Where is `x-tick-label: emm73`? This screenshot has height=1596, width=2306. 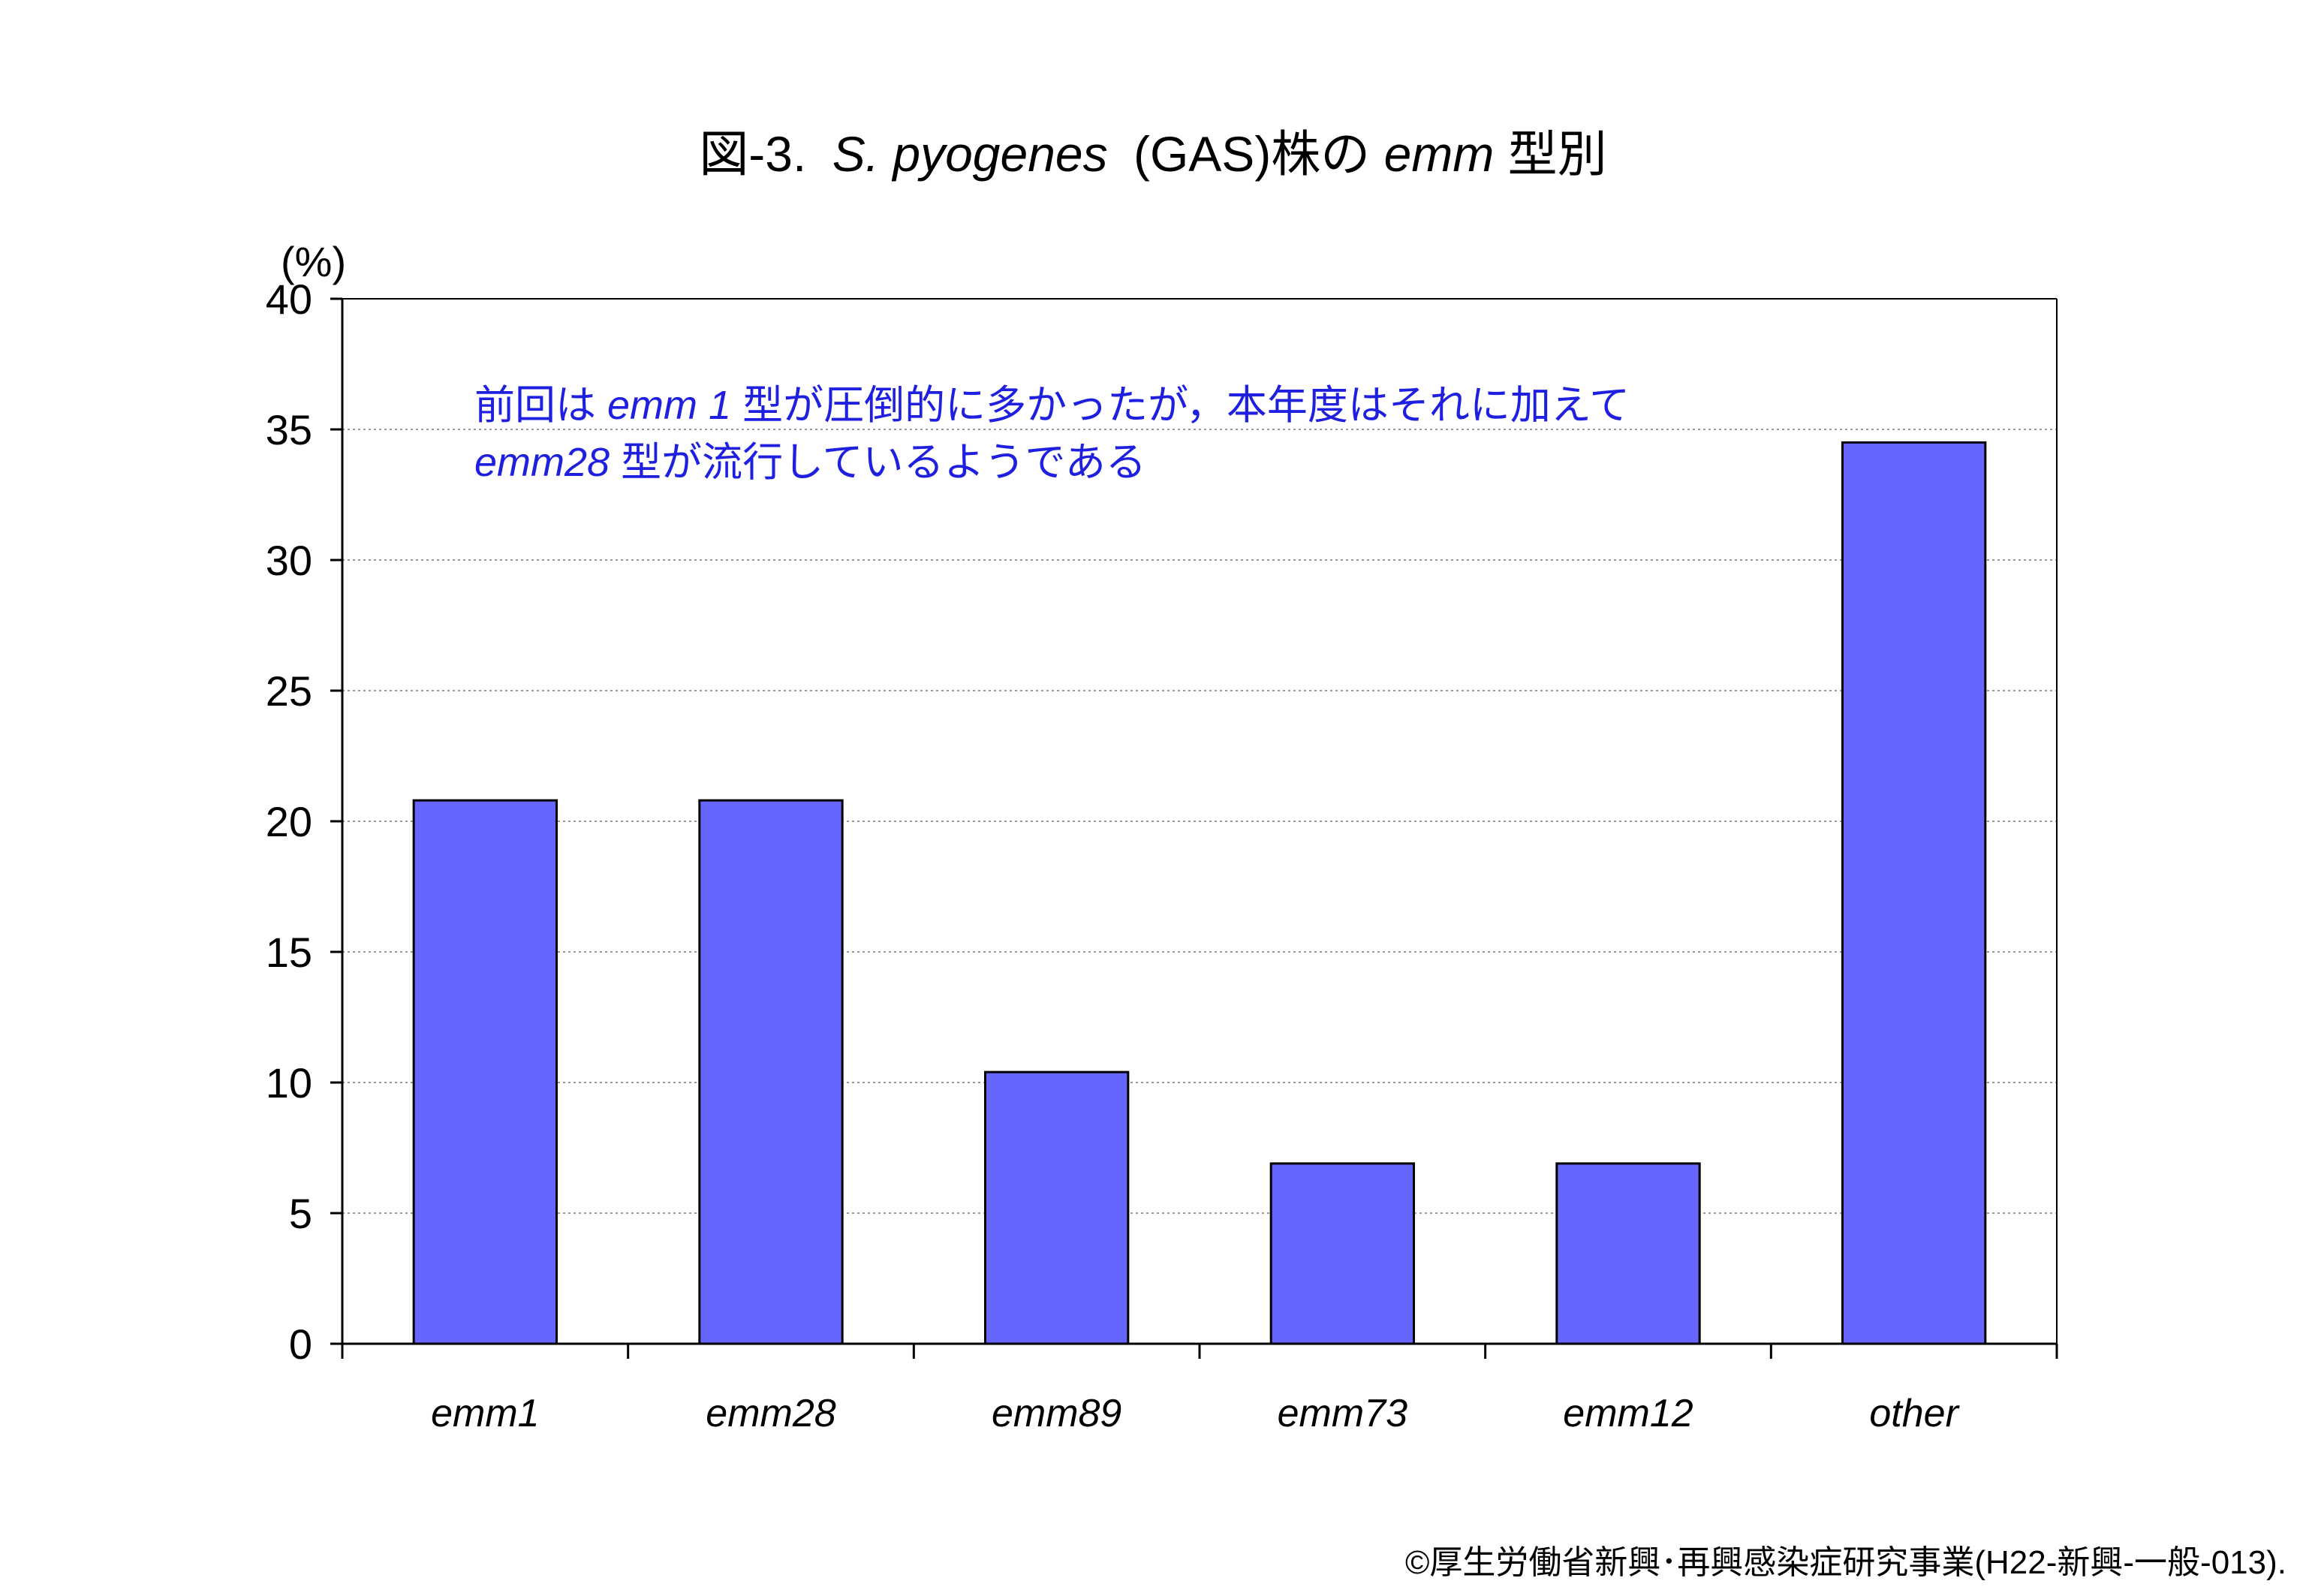
x-tick-label: emm73 is located at coordinates (1342, 1413).